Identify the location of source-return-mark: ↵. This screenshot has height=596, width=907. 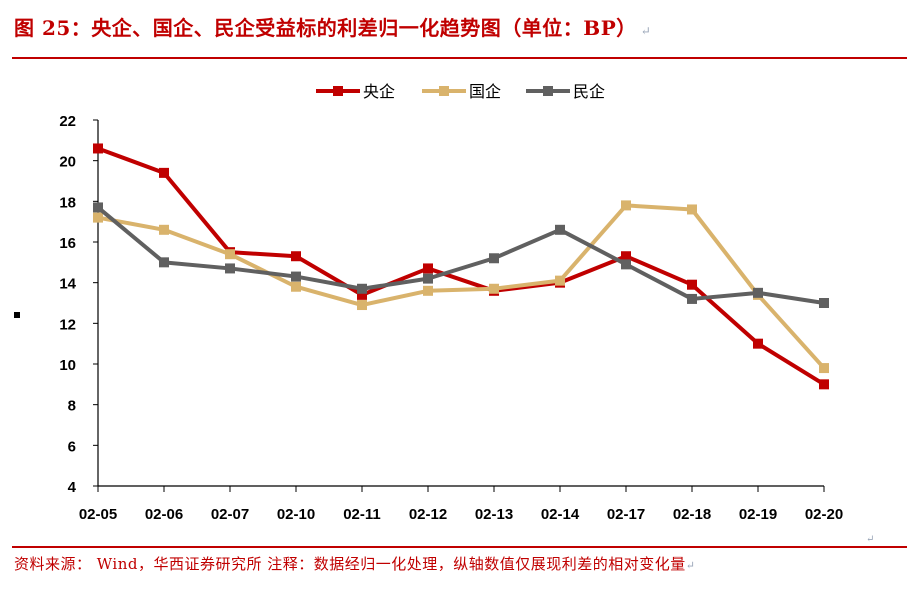
(690, 565).